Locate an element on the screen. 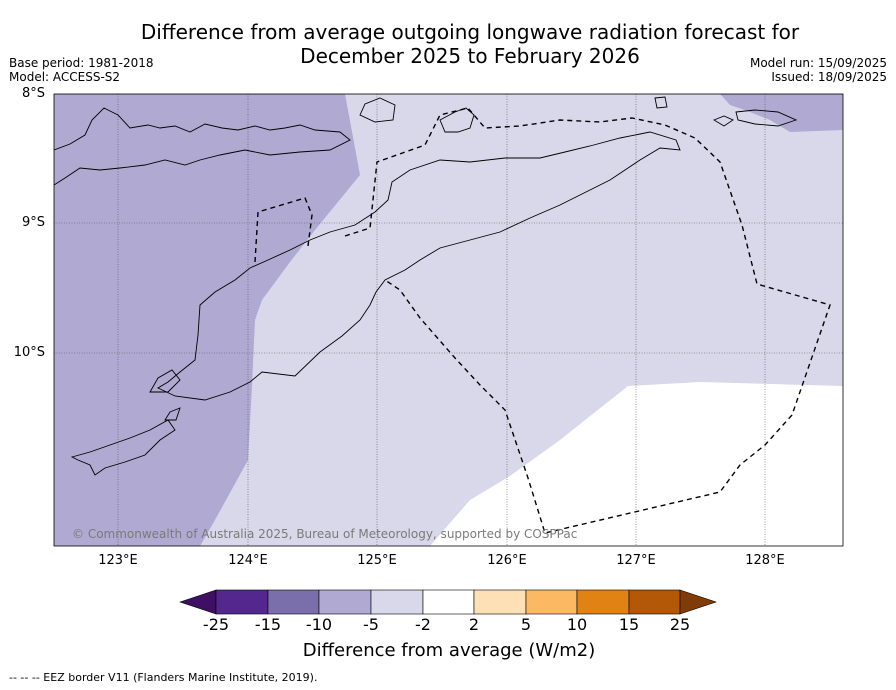  colorbar-tick-label: 2 is located at coordinates (474, 624).